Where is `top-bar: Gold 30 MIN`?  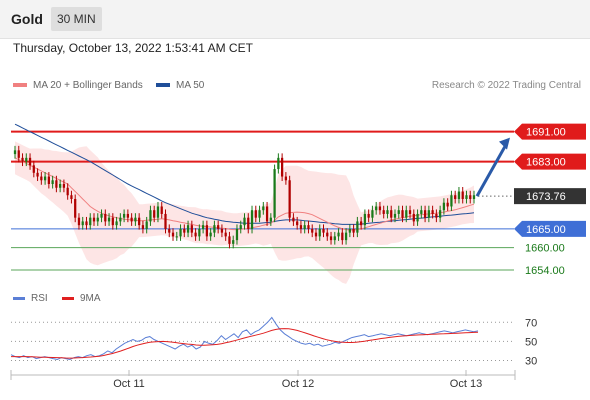
top-bar: Gold 30 MIN is located at coordinates (295, 19).